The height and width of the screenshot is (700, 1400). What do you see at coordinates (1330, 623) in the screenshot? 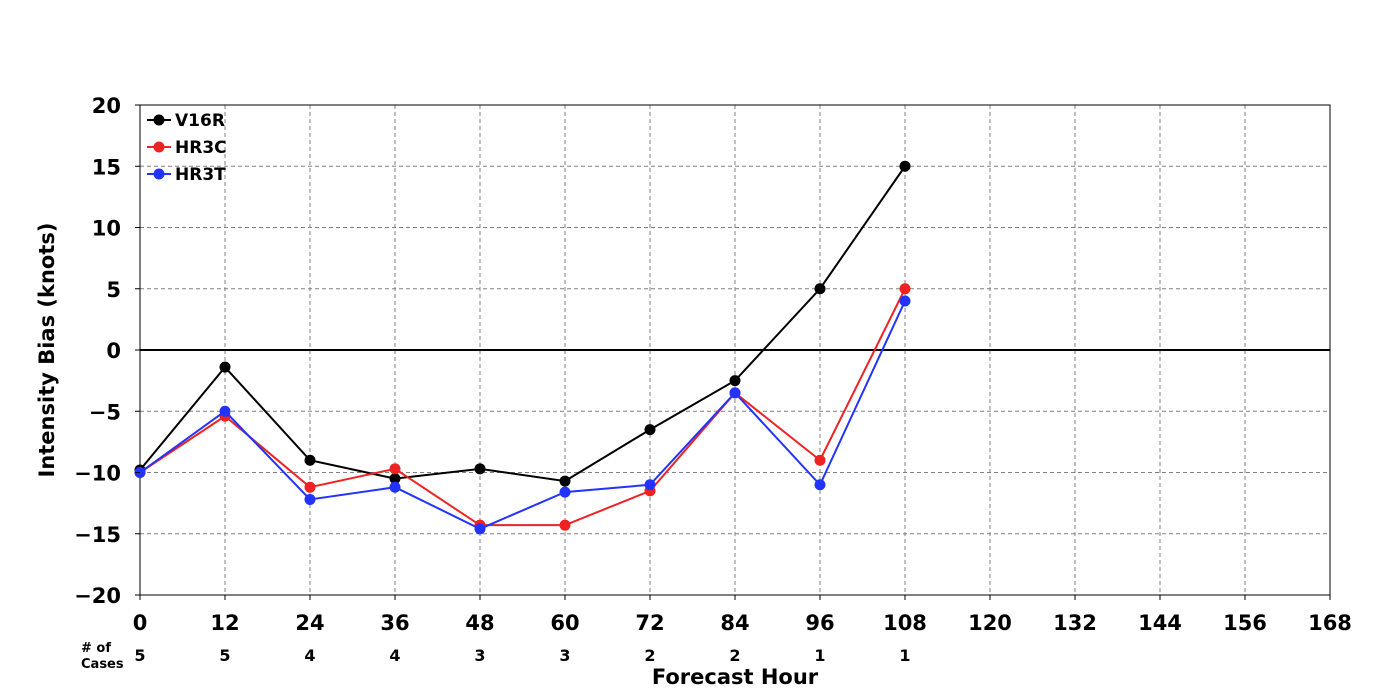
I see `x-tick-label: 168` at bounding box center [1330, 623].